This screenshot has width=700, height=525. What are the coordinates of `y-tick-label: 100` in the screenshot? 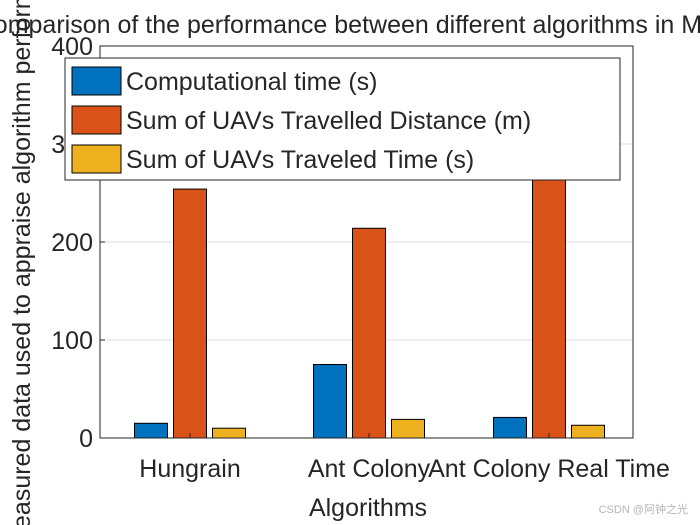 It's located at (72, 341).